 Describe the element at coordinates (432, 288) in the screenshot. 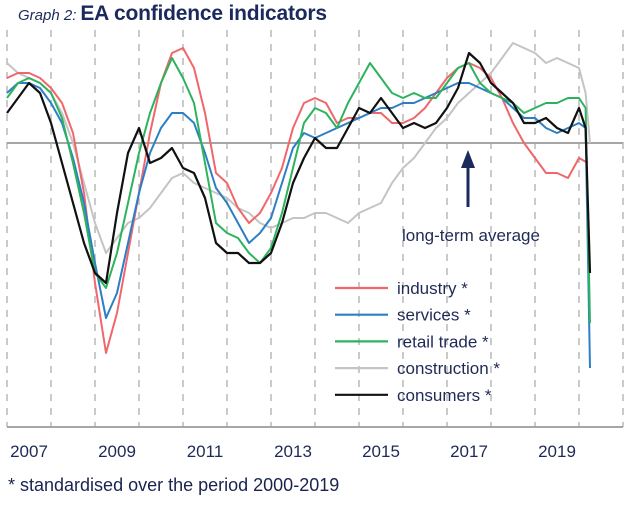

I see `legend-label: industry *` at that location.